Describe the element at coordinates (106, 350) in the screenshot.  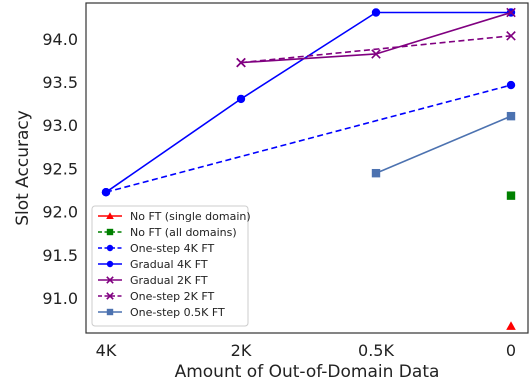
I see `x-tick-label-0: 4K` at that location.